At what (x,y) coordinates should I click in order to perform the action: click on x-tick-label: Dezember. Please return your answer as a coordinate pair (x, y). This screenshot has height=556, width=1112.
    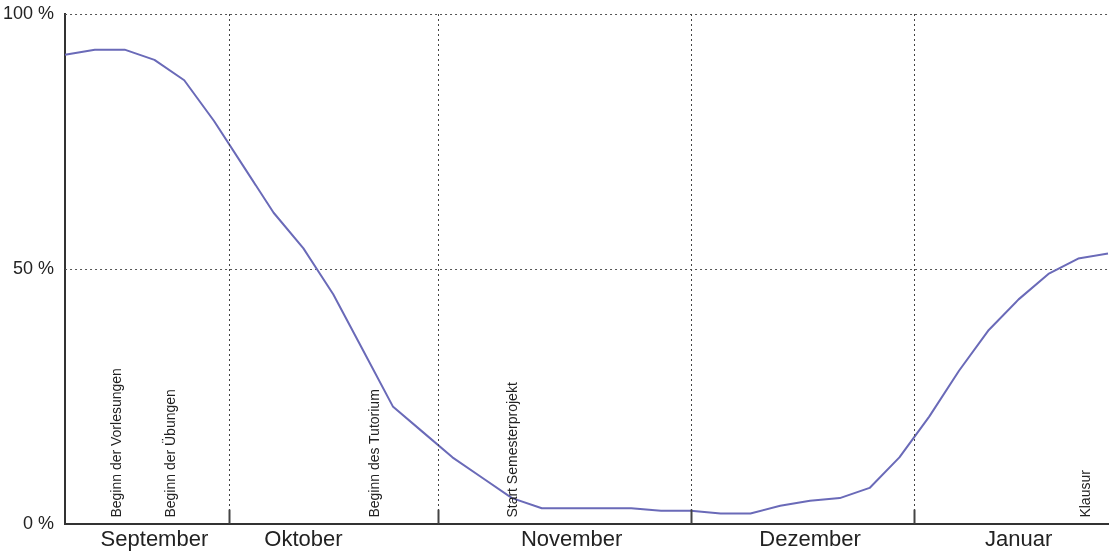
    Looking at the image, I should click on (810, 538).